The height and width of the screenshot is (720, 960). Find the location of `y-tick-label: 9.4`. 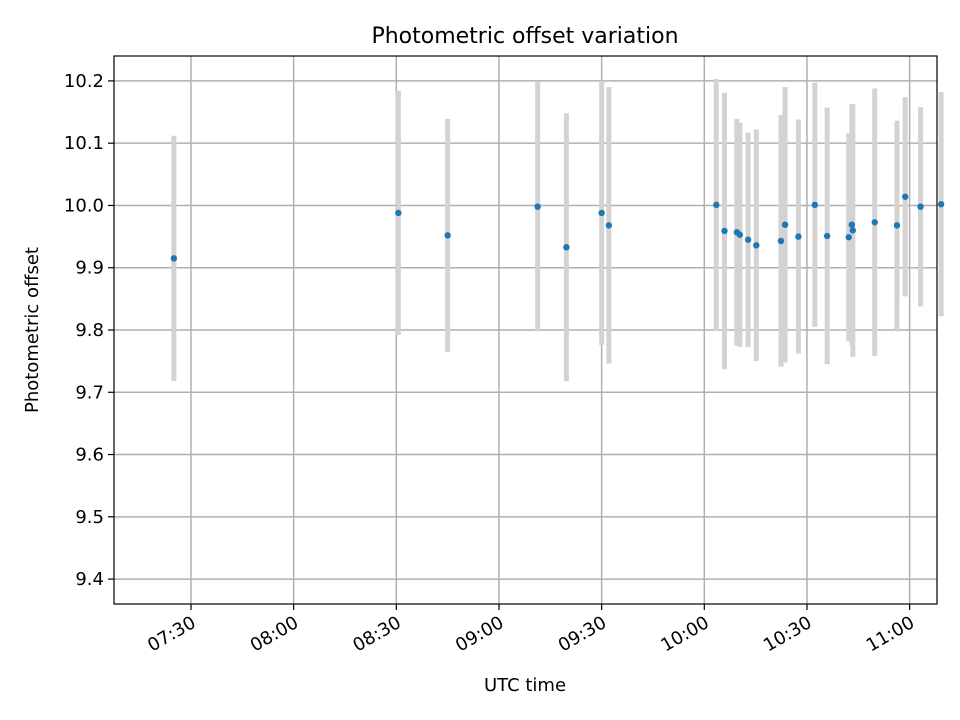

y-tick-label: 9.4 is located at coordinates (89, 579).